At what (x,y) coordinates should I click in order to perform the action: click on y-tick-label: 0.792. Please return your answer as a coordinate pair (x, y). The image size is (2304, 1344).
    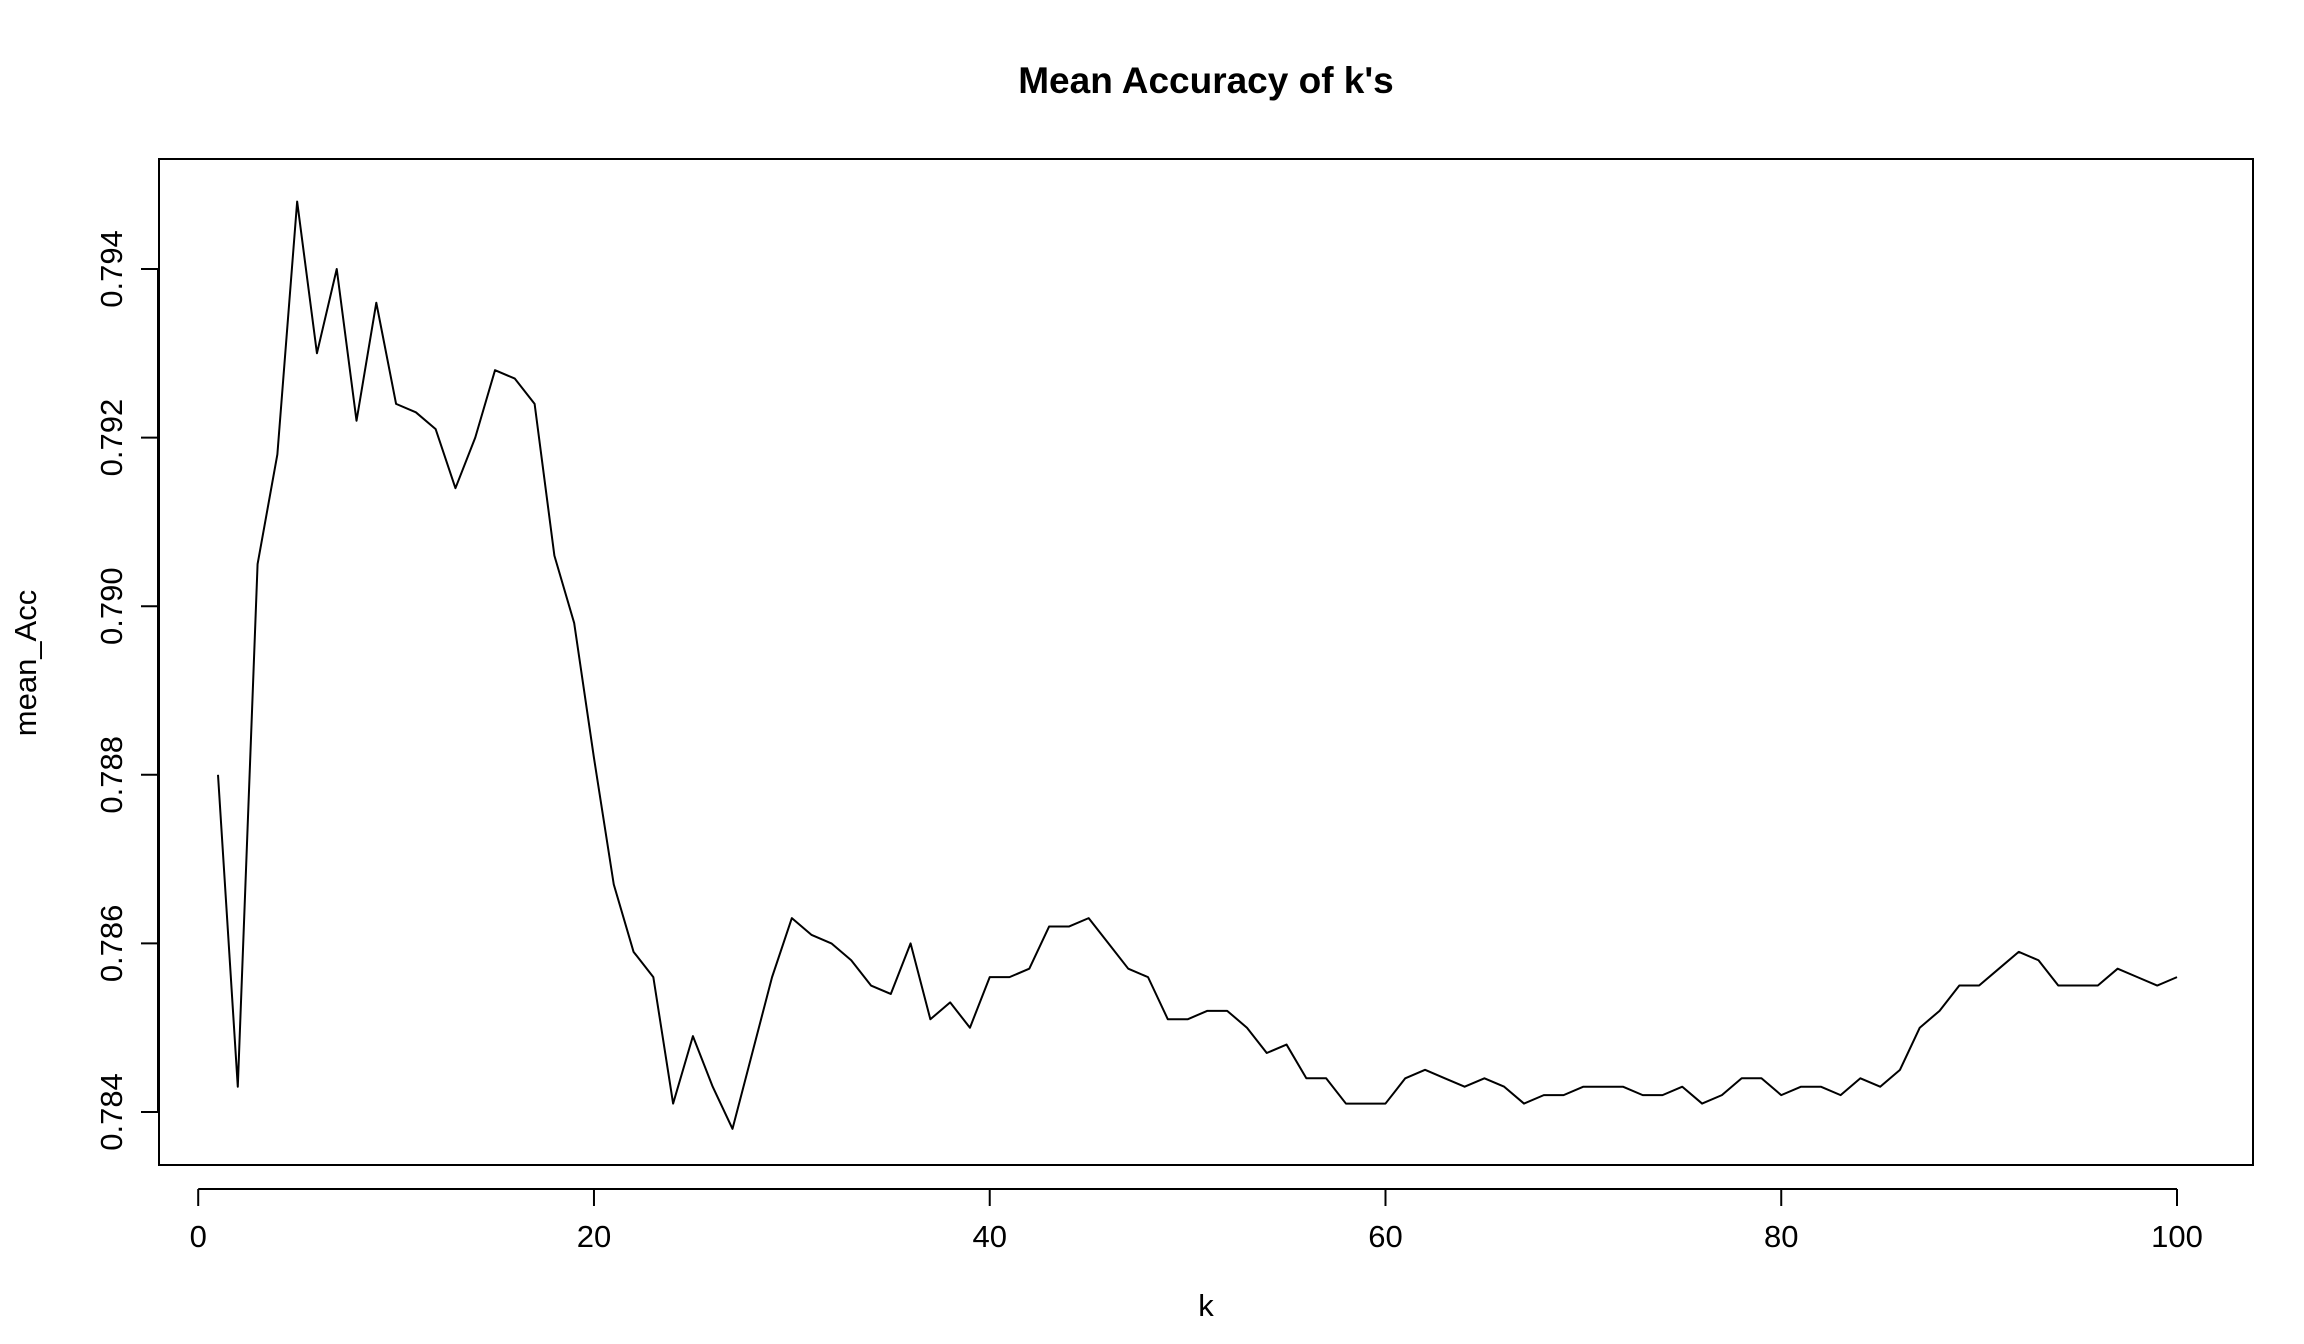
    Looking at the image, I should click on (111, 438).